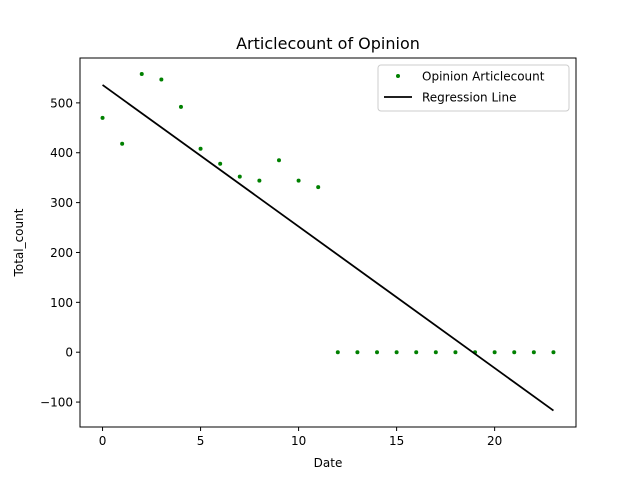 The image size is (640, 484). What do you see at coordinates (61, 153) in the screenshot?
I see `y-tick-label: 400` at bounding box center [61, 153].